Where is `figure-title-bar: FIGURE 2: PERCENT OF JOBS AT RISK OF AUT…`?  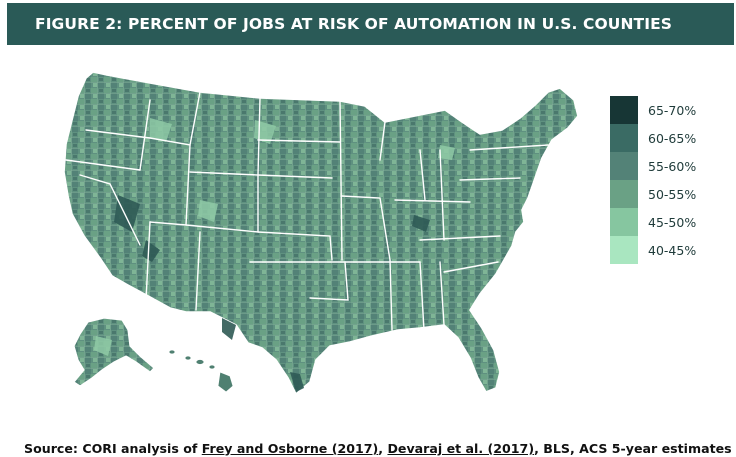
figure-title-bar: FIGURE 2: PERCENT OF JOBS AT RISK OF AUT… is located at coordinates (370, 24).